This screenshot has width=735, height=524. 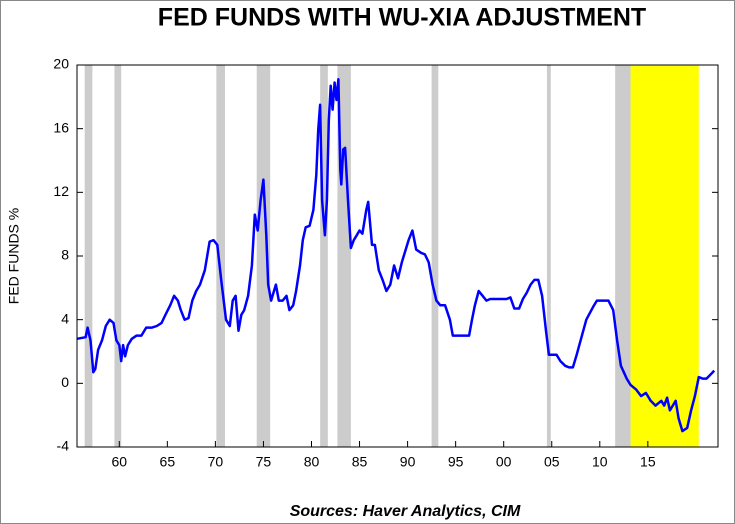 I want to click on x-tick-label: 05, so click(x=552, y=462).